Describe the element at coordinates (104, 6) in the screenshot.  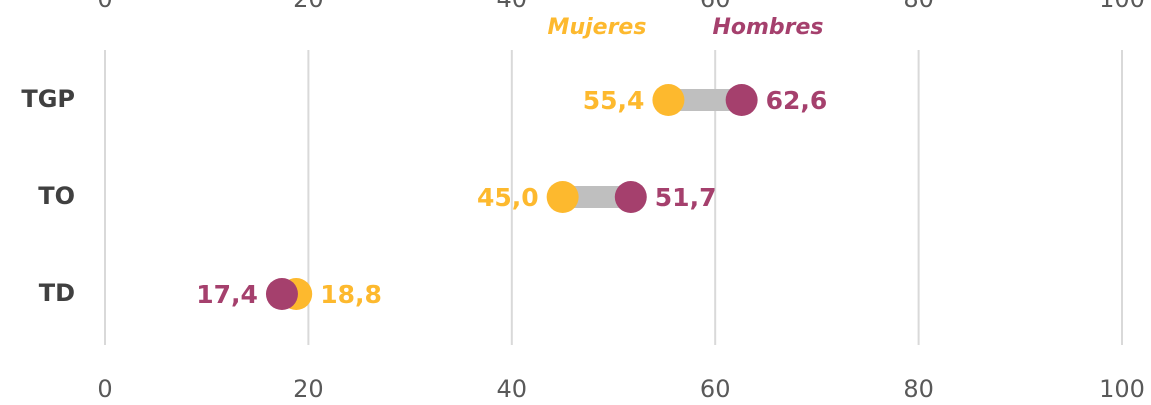
I see `x-tick-label-top: 0` at that location.